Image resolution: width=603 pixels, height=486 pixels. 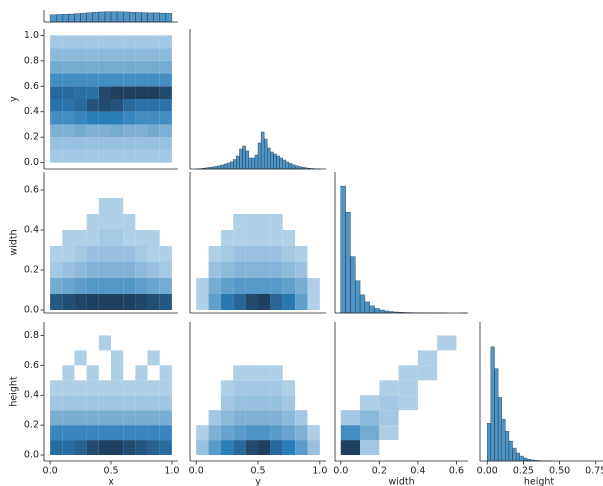 I want to click on x-tick-label: 0.0, so click(x=340, y=471).